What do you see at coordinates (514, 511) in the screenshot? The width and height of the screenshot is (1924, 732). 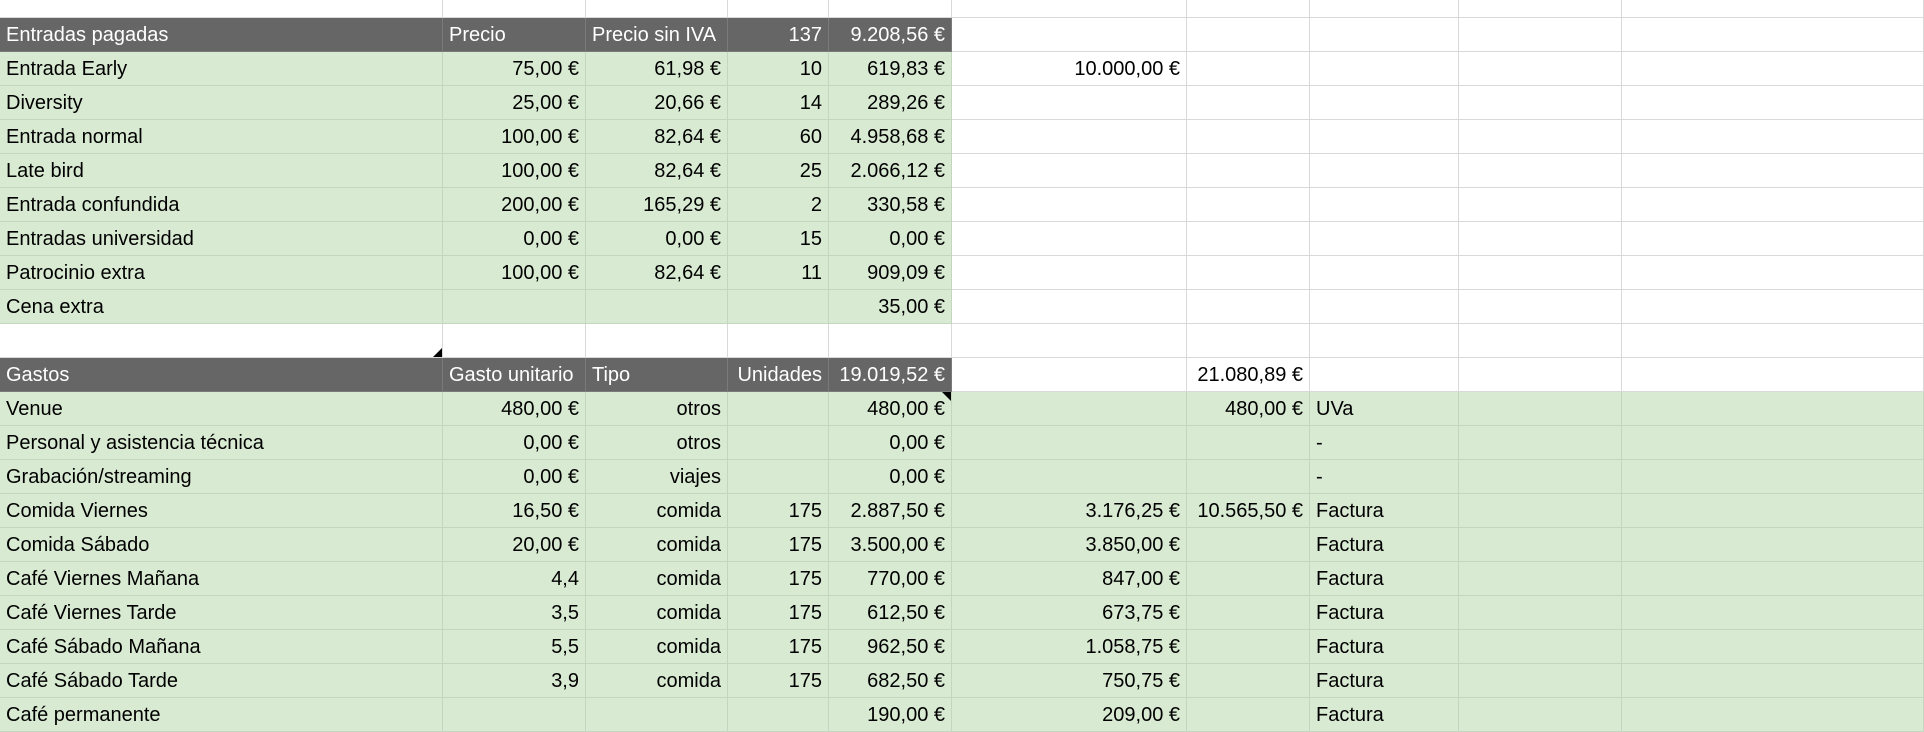 I see `expense-row-cell: 16,50 €` at bounding box center [514, 511].